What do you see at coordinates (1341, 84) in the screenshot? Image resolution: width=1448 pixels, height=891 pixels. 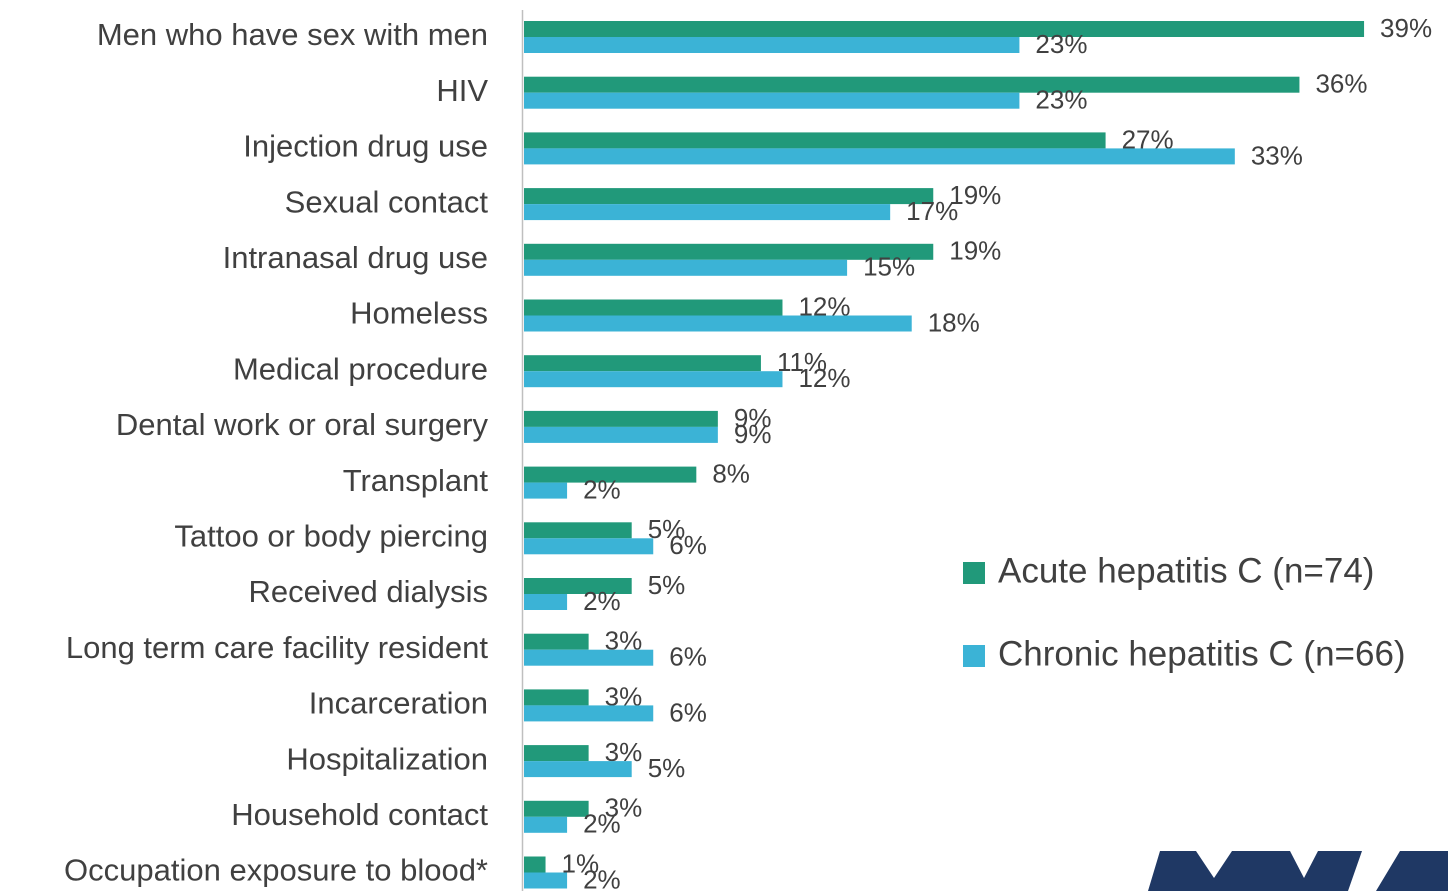 I see `data-label: 36%` at bounding box center [1341, 84].